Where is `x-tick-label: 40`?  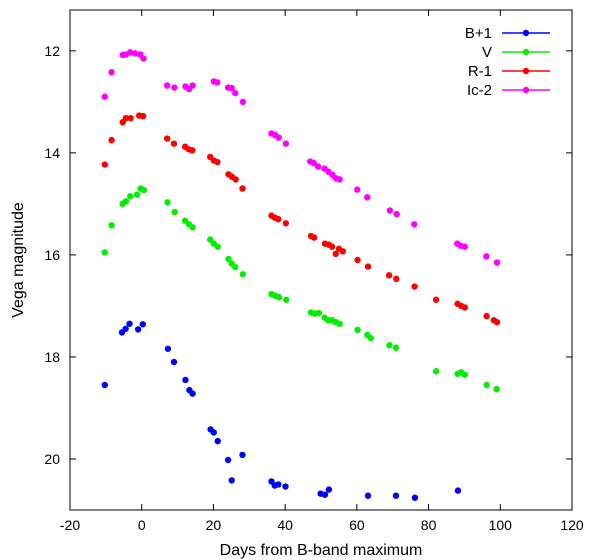
x-tick-label: 40 is located at coordinates (285, 525).